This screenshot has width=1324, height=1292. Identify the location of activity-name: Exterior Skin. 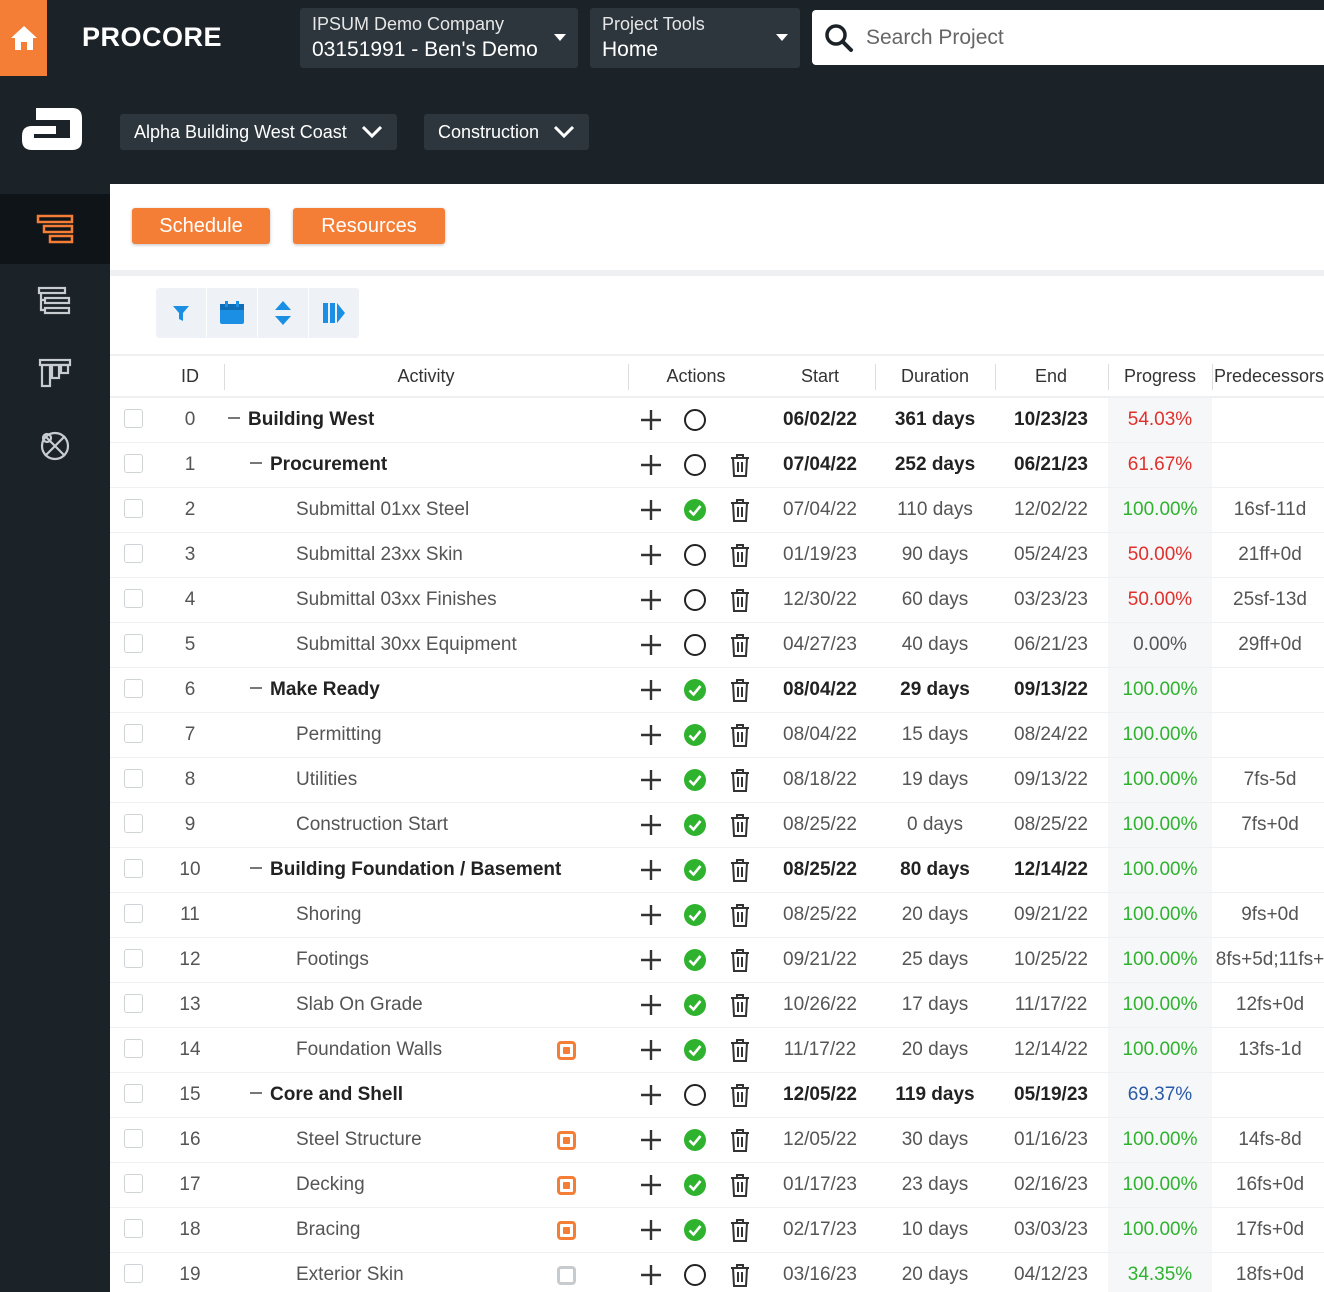
(350, 1272).